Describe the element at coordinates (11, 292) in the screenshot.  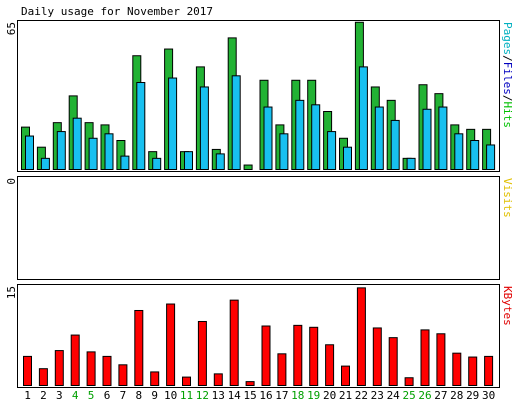
I see `y-max-label-kbytes: 15` at that location.